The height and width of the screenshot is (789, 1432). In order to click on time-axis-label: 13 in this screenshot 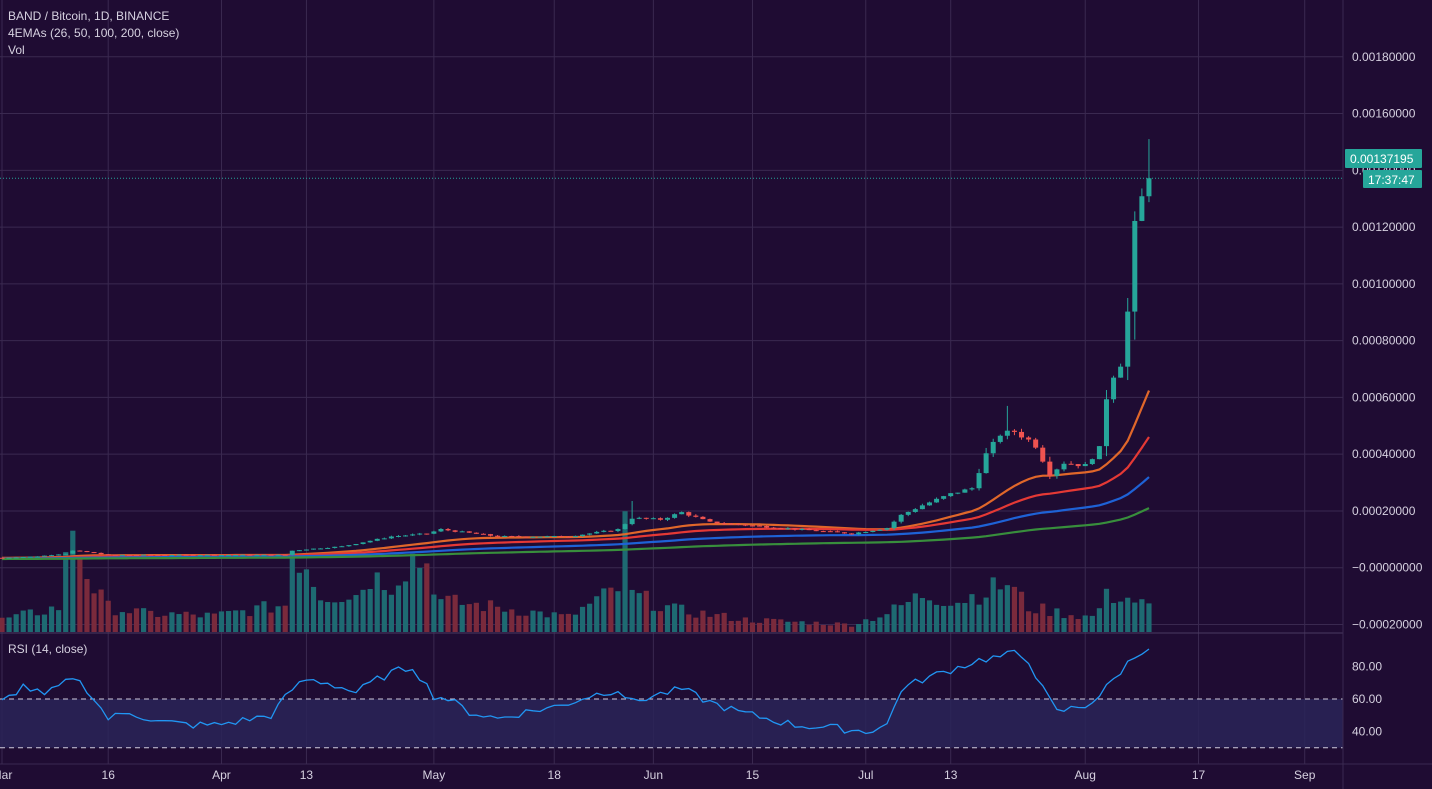, I will do `click(307, 775)`.